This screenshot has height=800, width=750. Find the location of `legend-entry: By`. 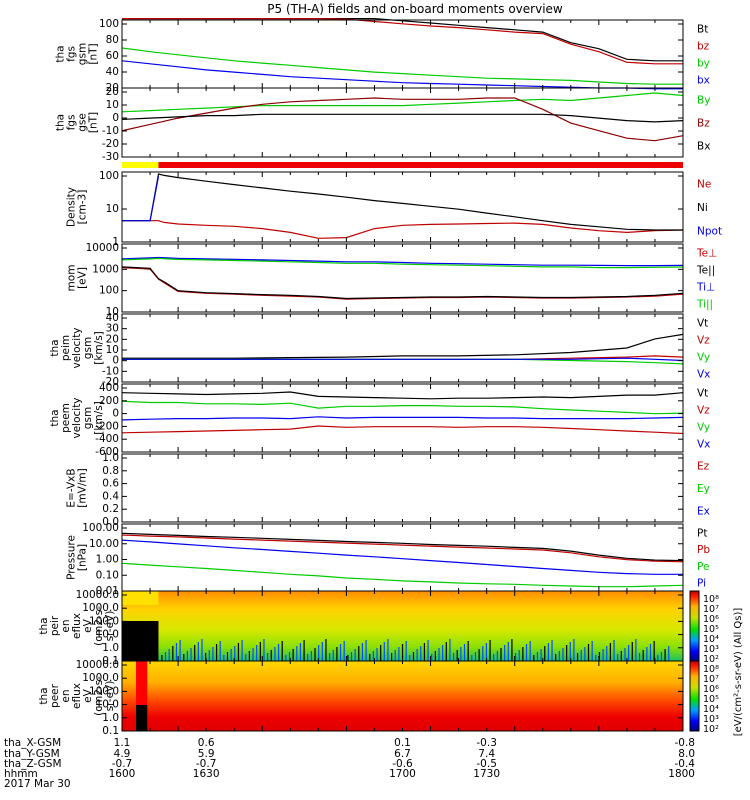

legend-entry: By is located at coordinates (703, 101).